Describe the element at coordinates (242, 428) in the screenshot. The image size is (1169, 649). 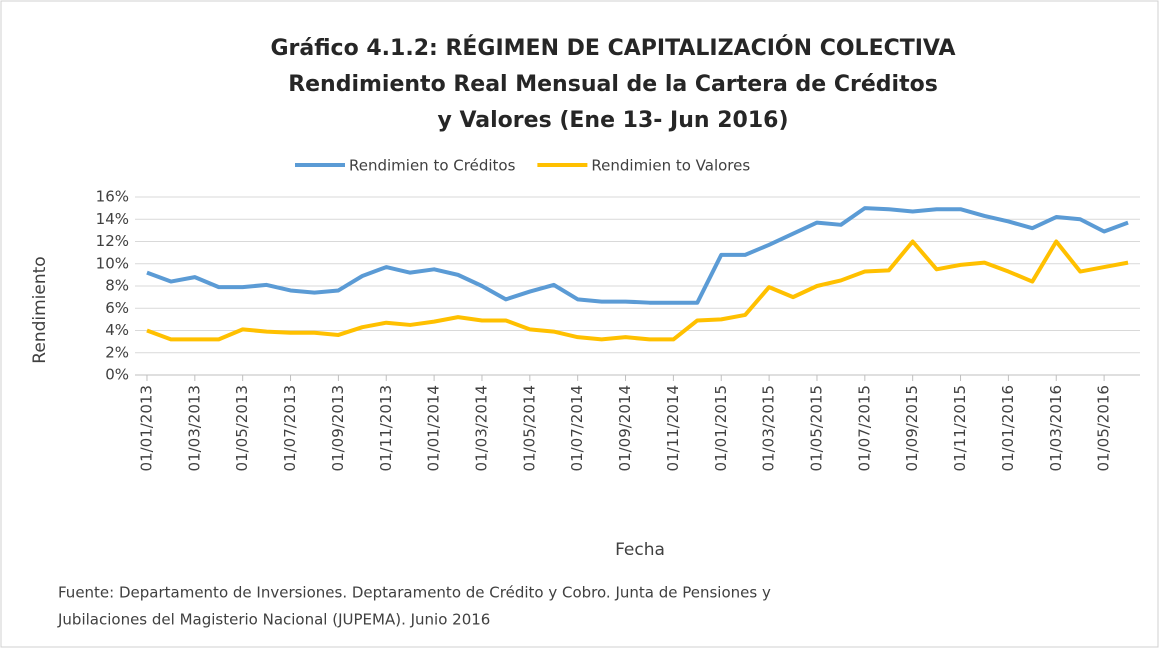
I see `x-tick-label: 01/05/2013` at that location.